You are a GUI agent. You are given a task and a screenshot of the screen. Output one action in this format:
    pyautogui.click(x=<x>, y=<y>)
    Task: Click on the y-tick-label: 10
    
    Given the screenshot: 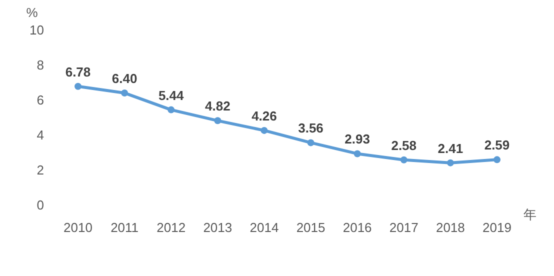 What is the action you would take?
    pyautogui.click(x=37, y=30)
    